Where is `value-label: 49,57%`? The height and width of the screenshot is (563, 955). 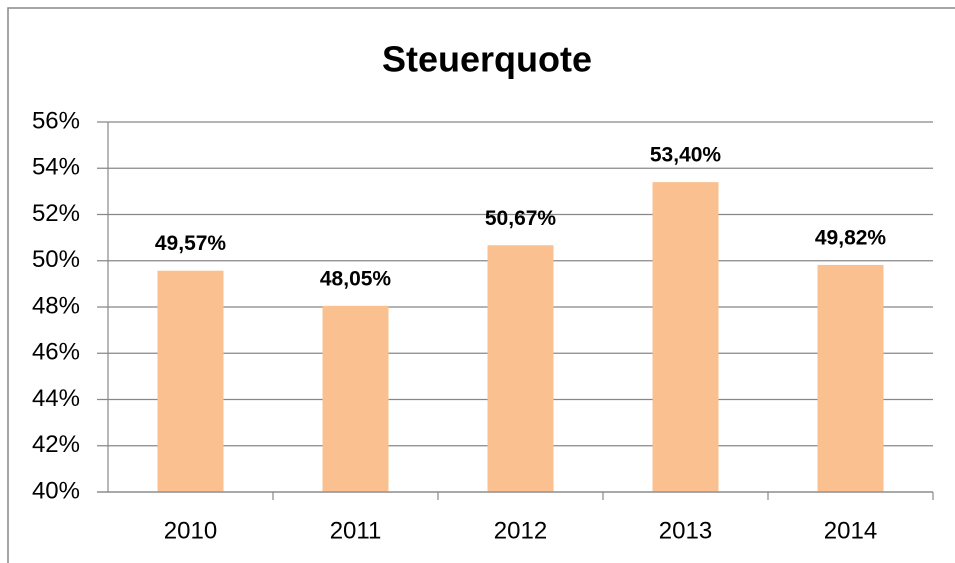
value-label: 49,57% is located at coordinates (191, 243).